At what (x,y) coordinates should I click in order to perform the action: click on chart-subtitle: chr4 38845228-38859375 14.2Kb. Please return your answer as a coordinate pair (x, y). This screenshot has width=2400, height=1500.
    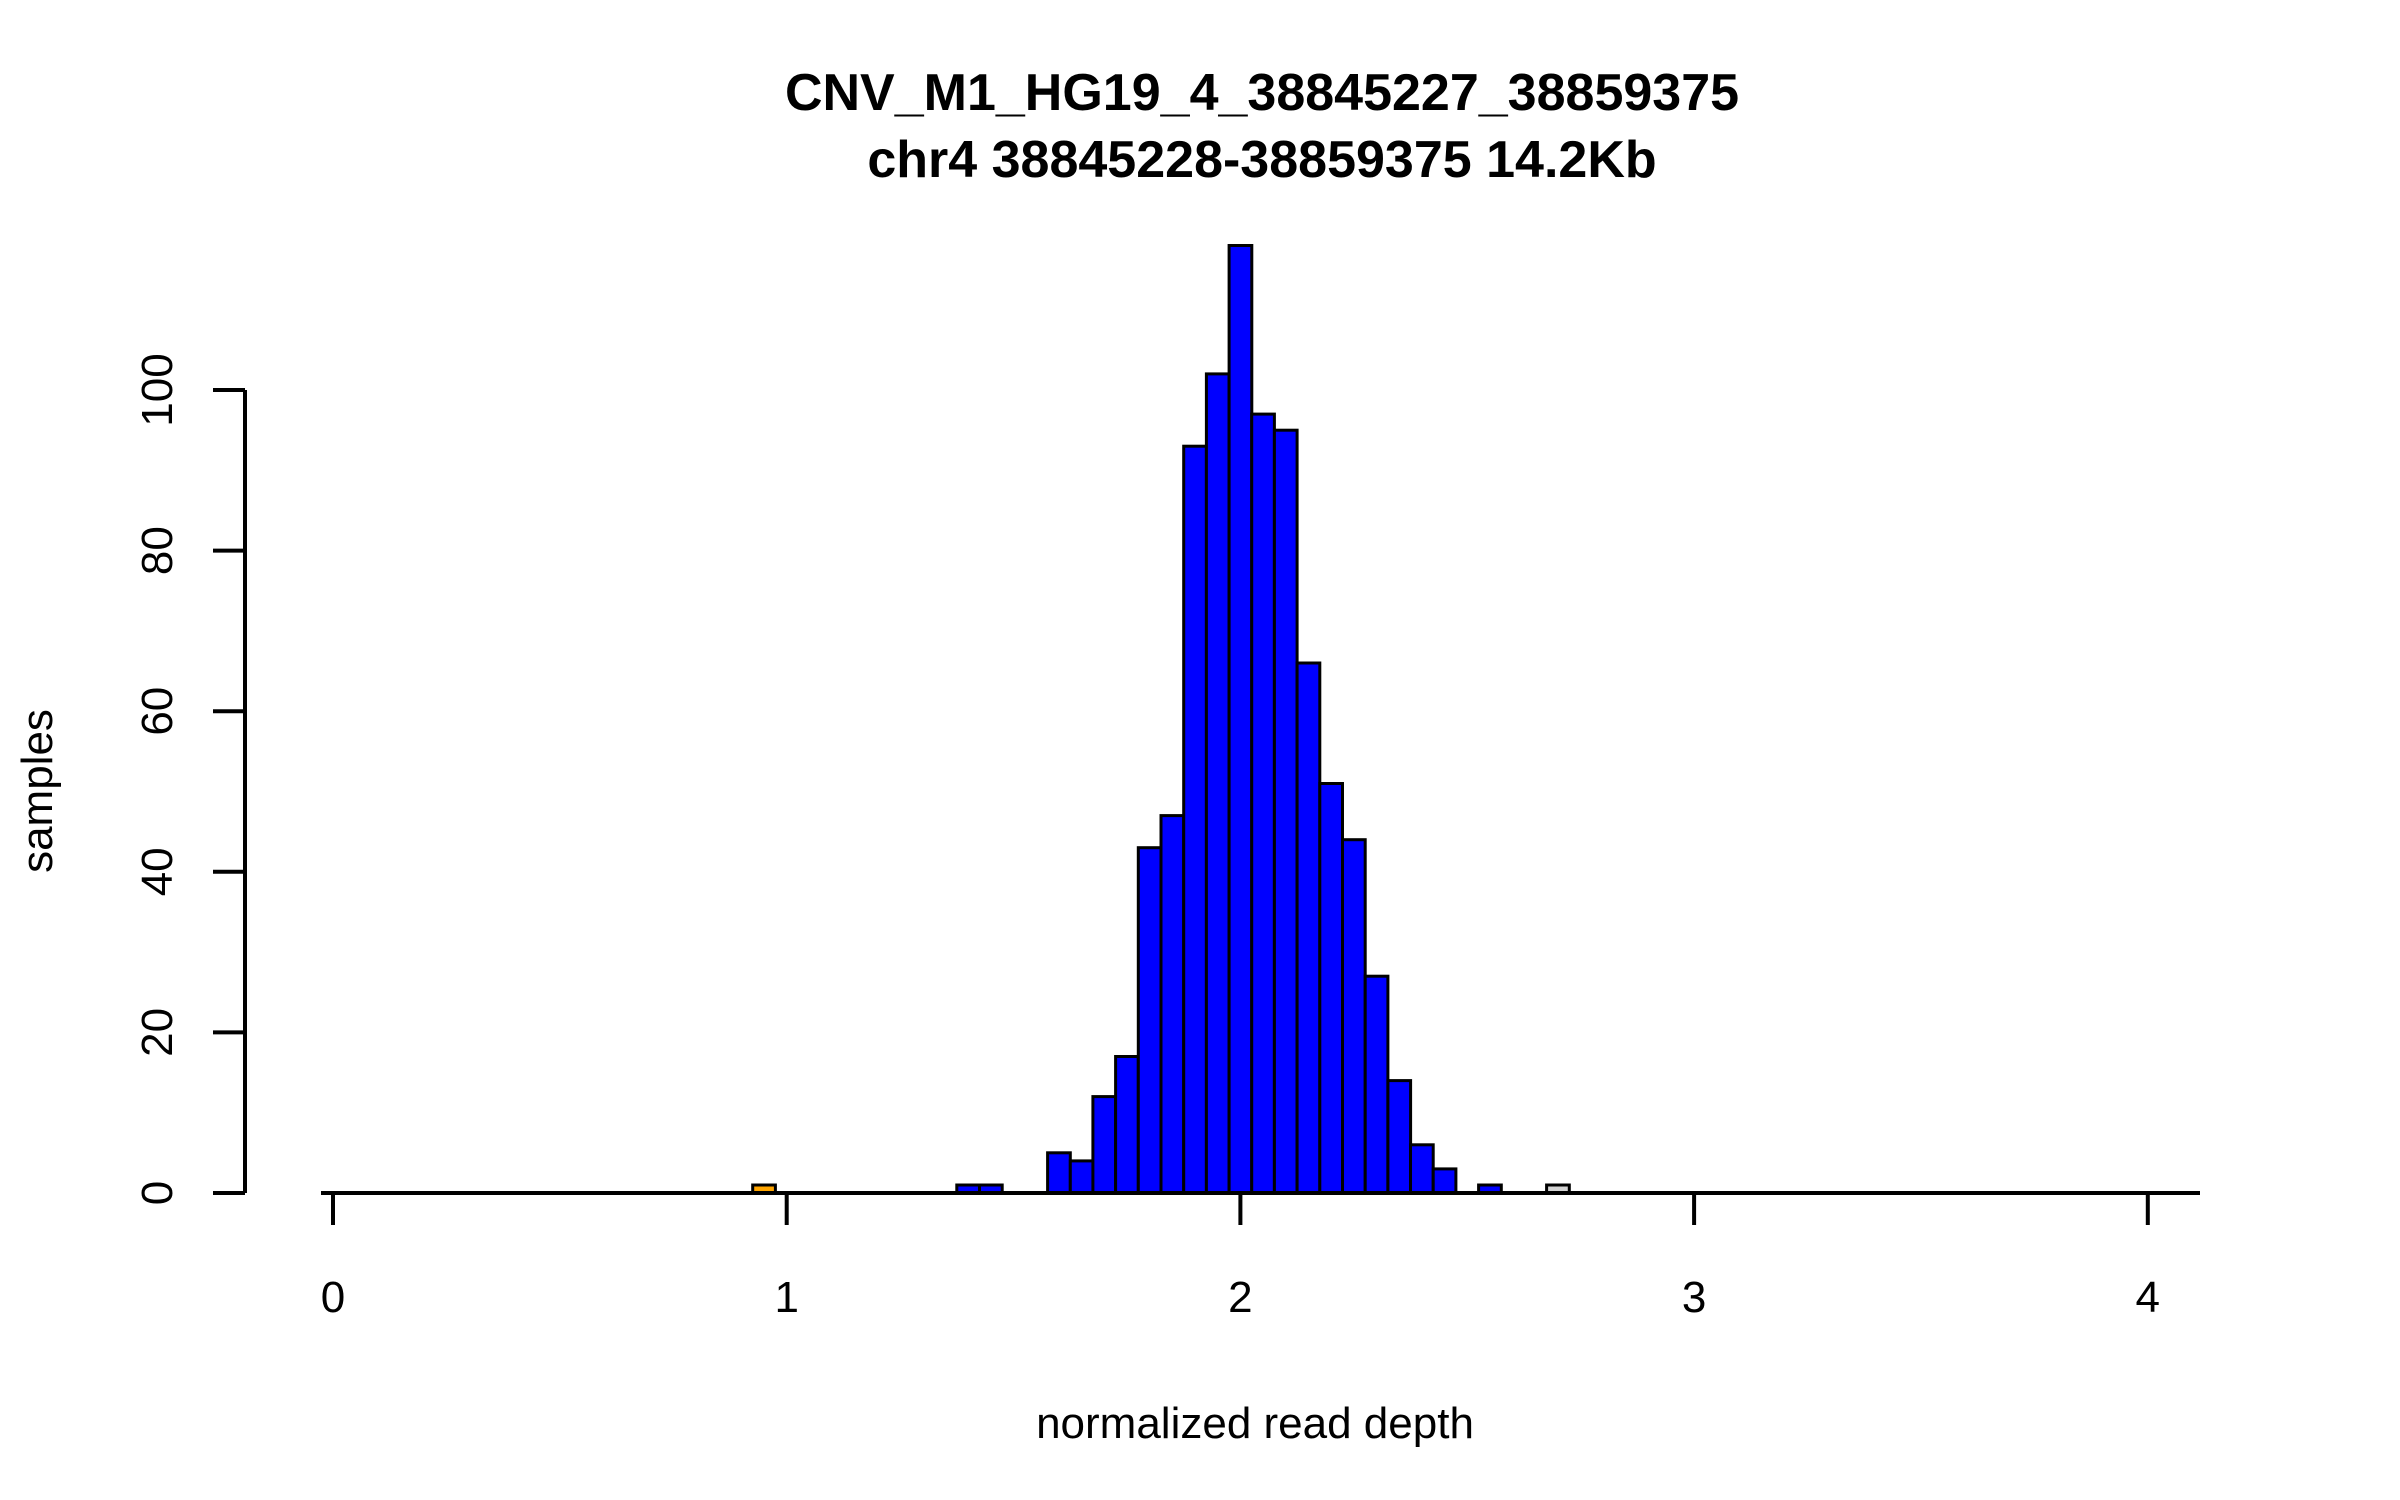
    Looking at the image, I should click on (1261, 160).